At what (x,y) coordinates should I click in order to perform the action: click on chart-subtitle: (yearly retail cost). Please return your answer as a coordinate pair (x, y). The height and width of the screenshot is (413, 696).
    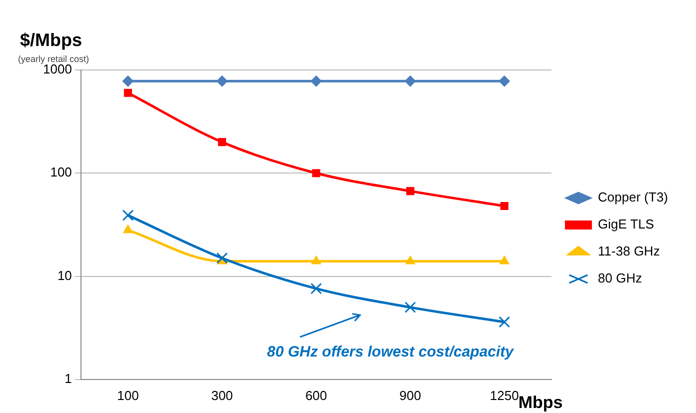
    Looking at the image, I should click on (54, 59).